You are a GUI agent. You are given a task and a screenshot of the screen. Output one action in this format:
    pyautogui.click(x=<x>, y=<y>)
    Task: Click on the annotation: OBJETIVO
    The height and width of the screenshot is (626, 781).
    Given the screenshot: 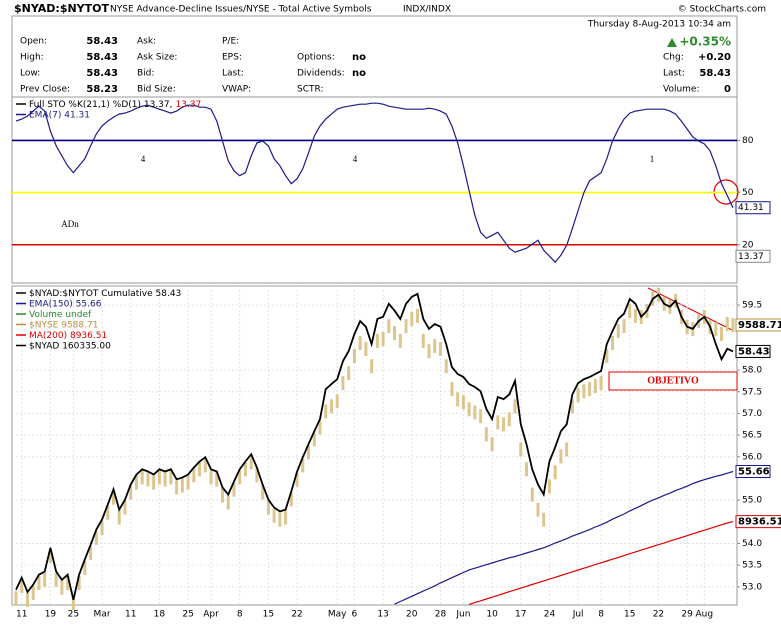 What is the action you would take?
    pyautogui.click(x=673, y=380)
    